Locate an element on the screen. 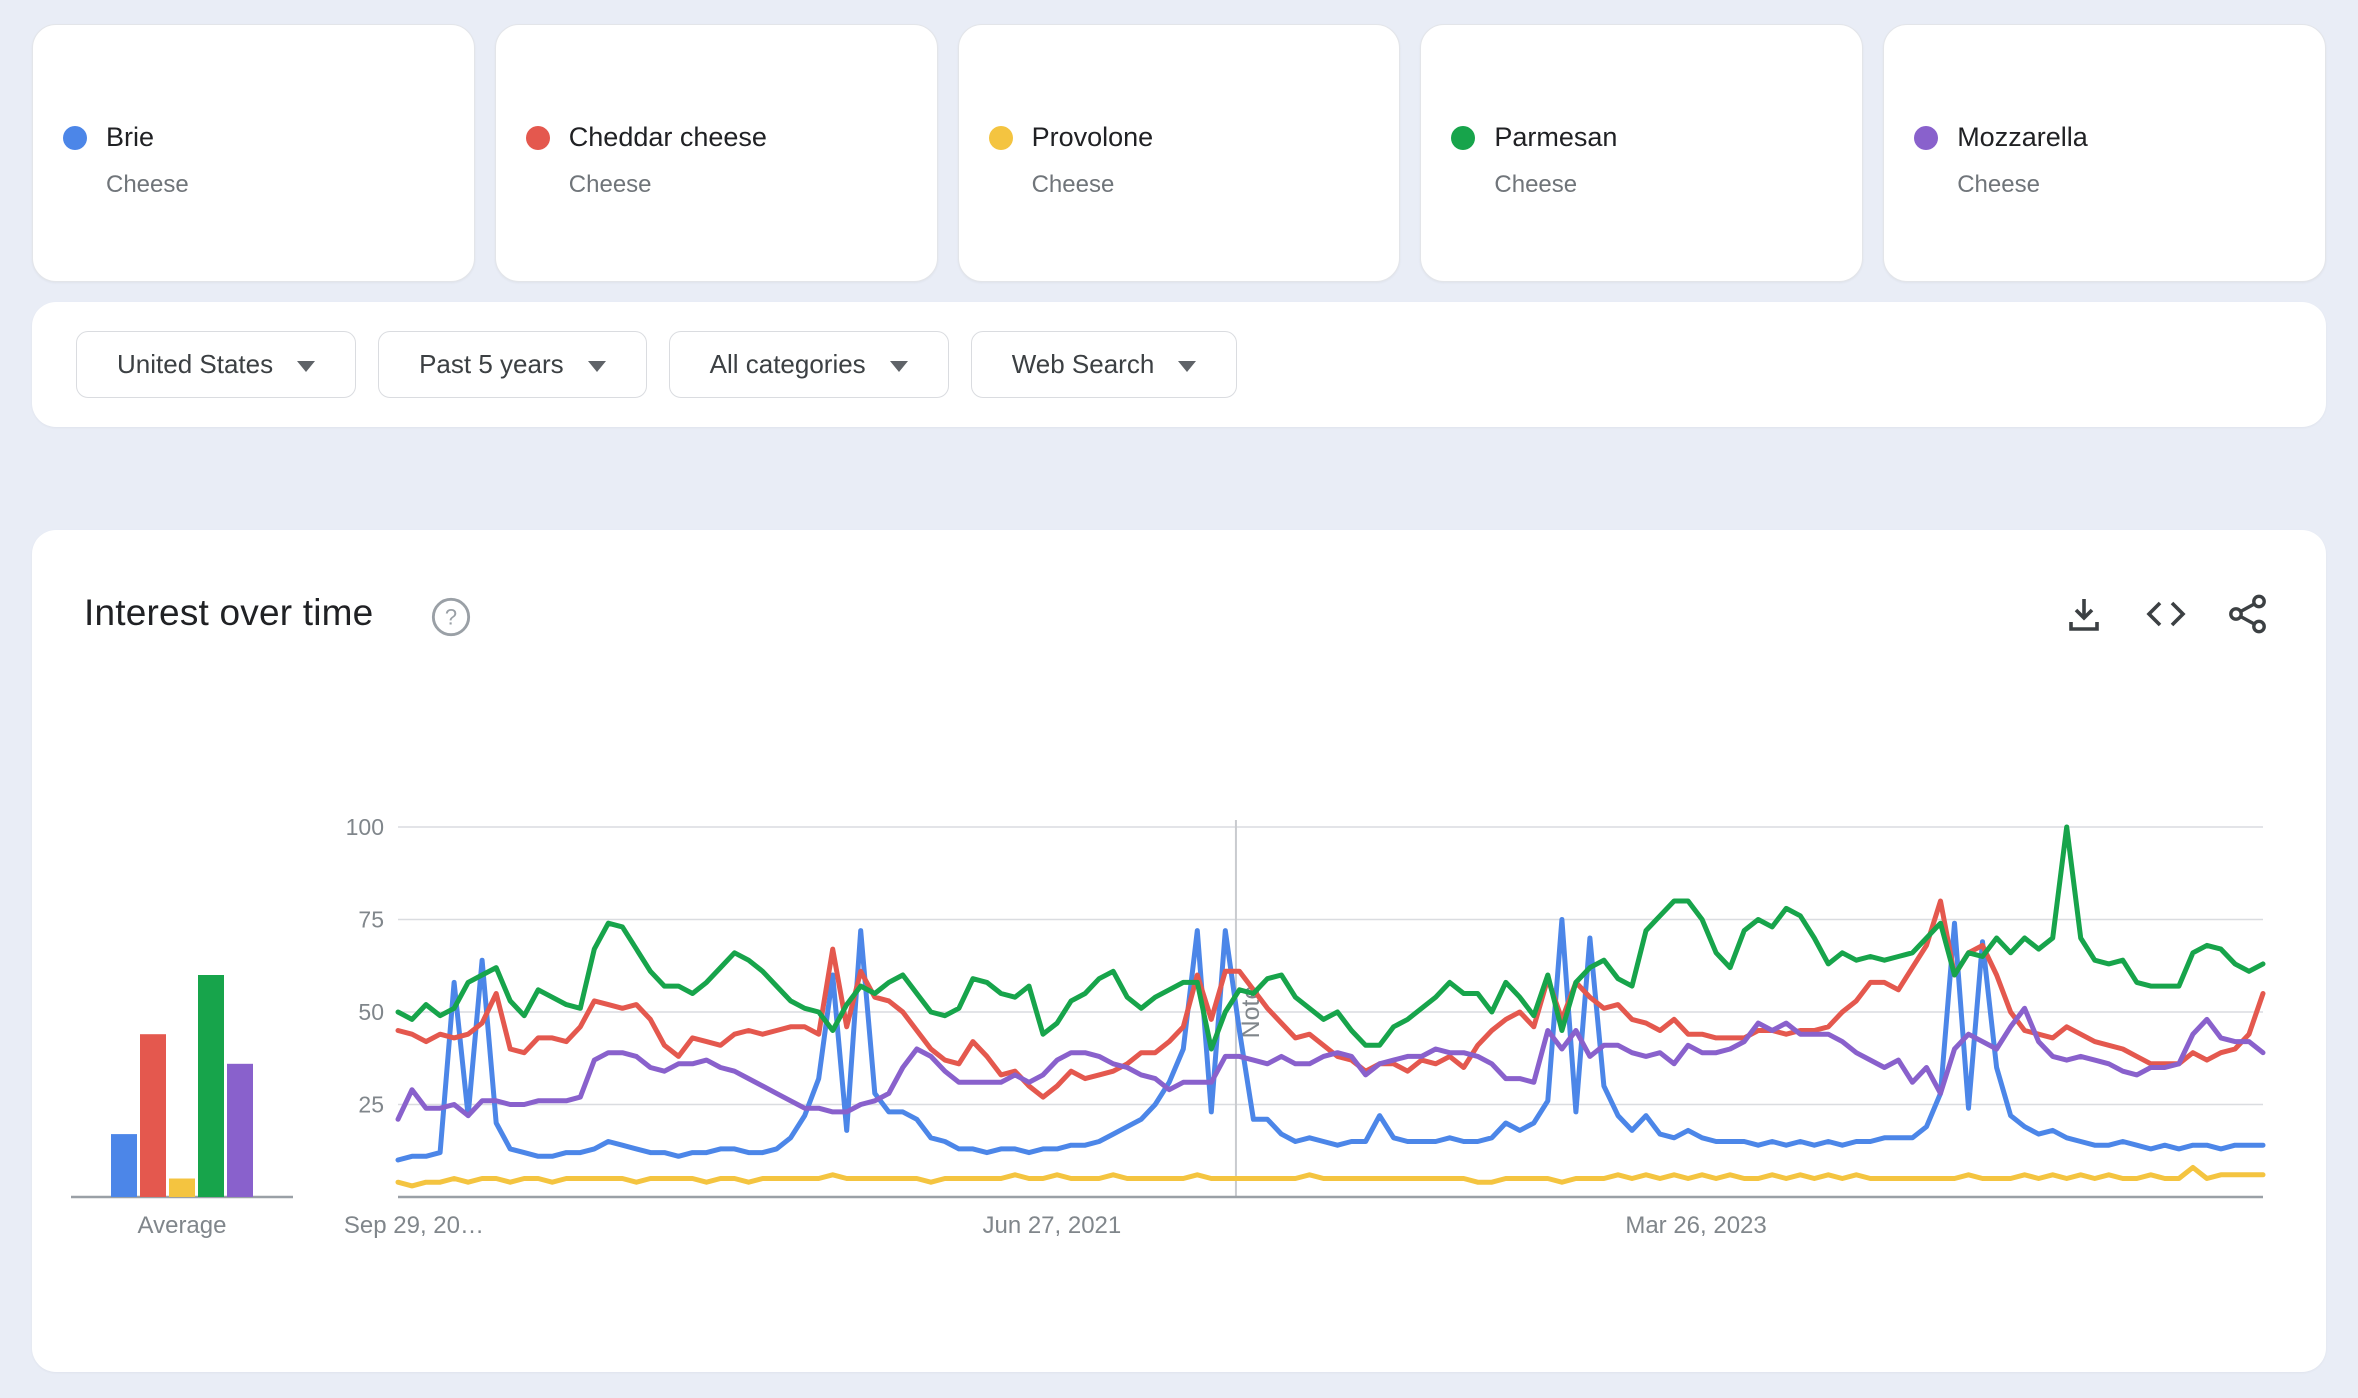 Image resolution: width=2358 pixels, height=1398 pixels. filter-timerange-dropdown: Past 5 years is located at coordinates (512, 364).